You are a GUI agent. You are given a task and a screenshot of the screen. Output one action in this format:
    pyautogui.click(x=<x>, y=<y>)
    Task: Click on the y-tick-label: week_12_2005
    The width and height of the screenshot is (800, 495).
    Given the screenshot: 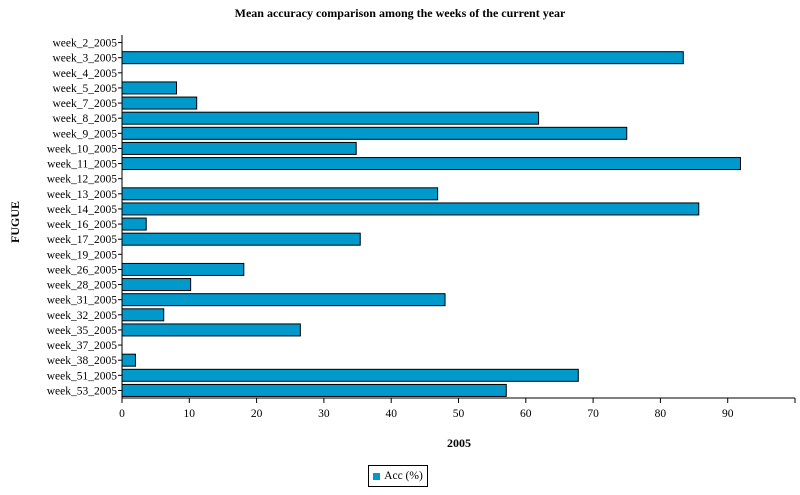 What is the action you would take?
    pyautogui.click(x=82, y=180)
    